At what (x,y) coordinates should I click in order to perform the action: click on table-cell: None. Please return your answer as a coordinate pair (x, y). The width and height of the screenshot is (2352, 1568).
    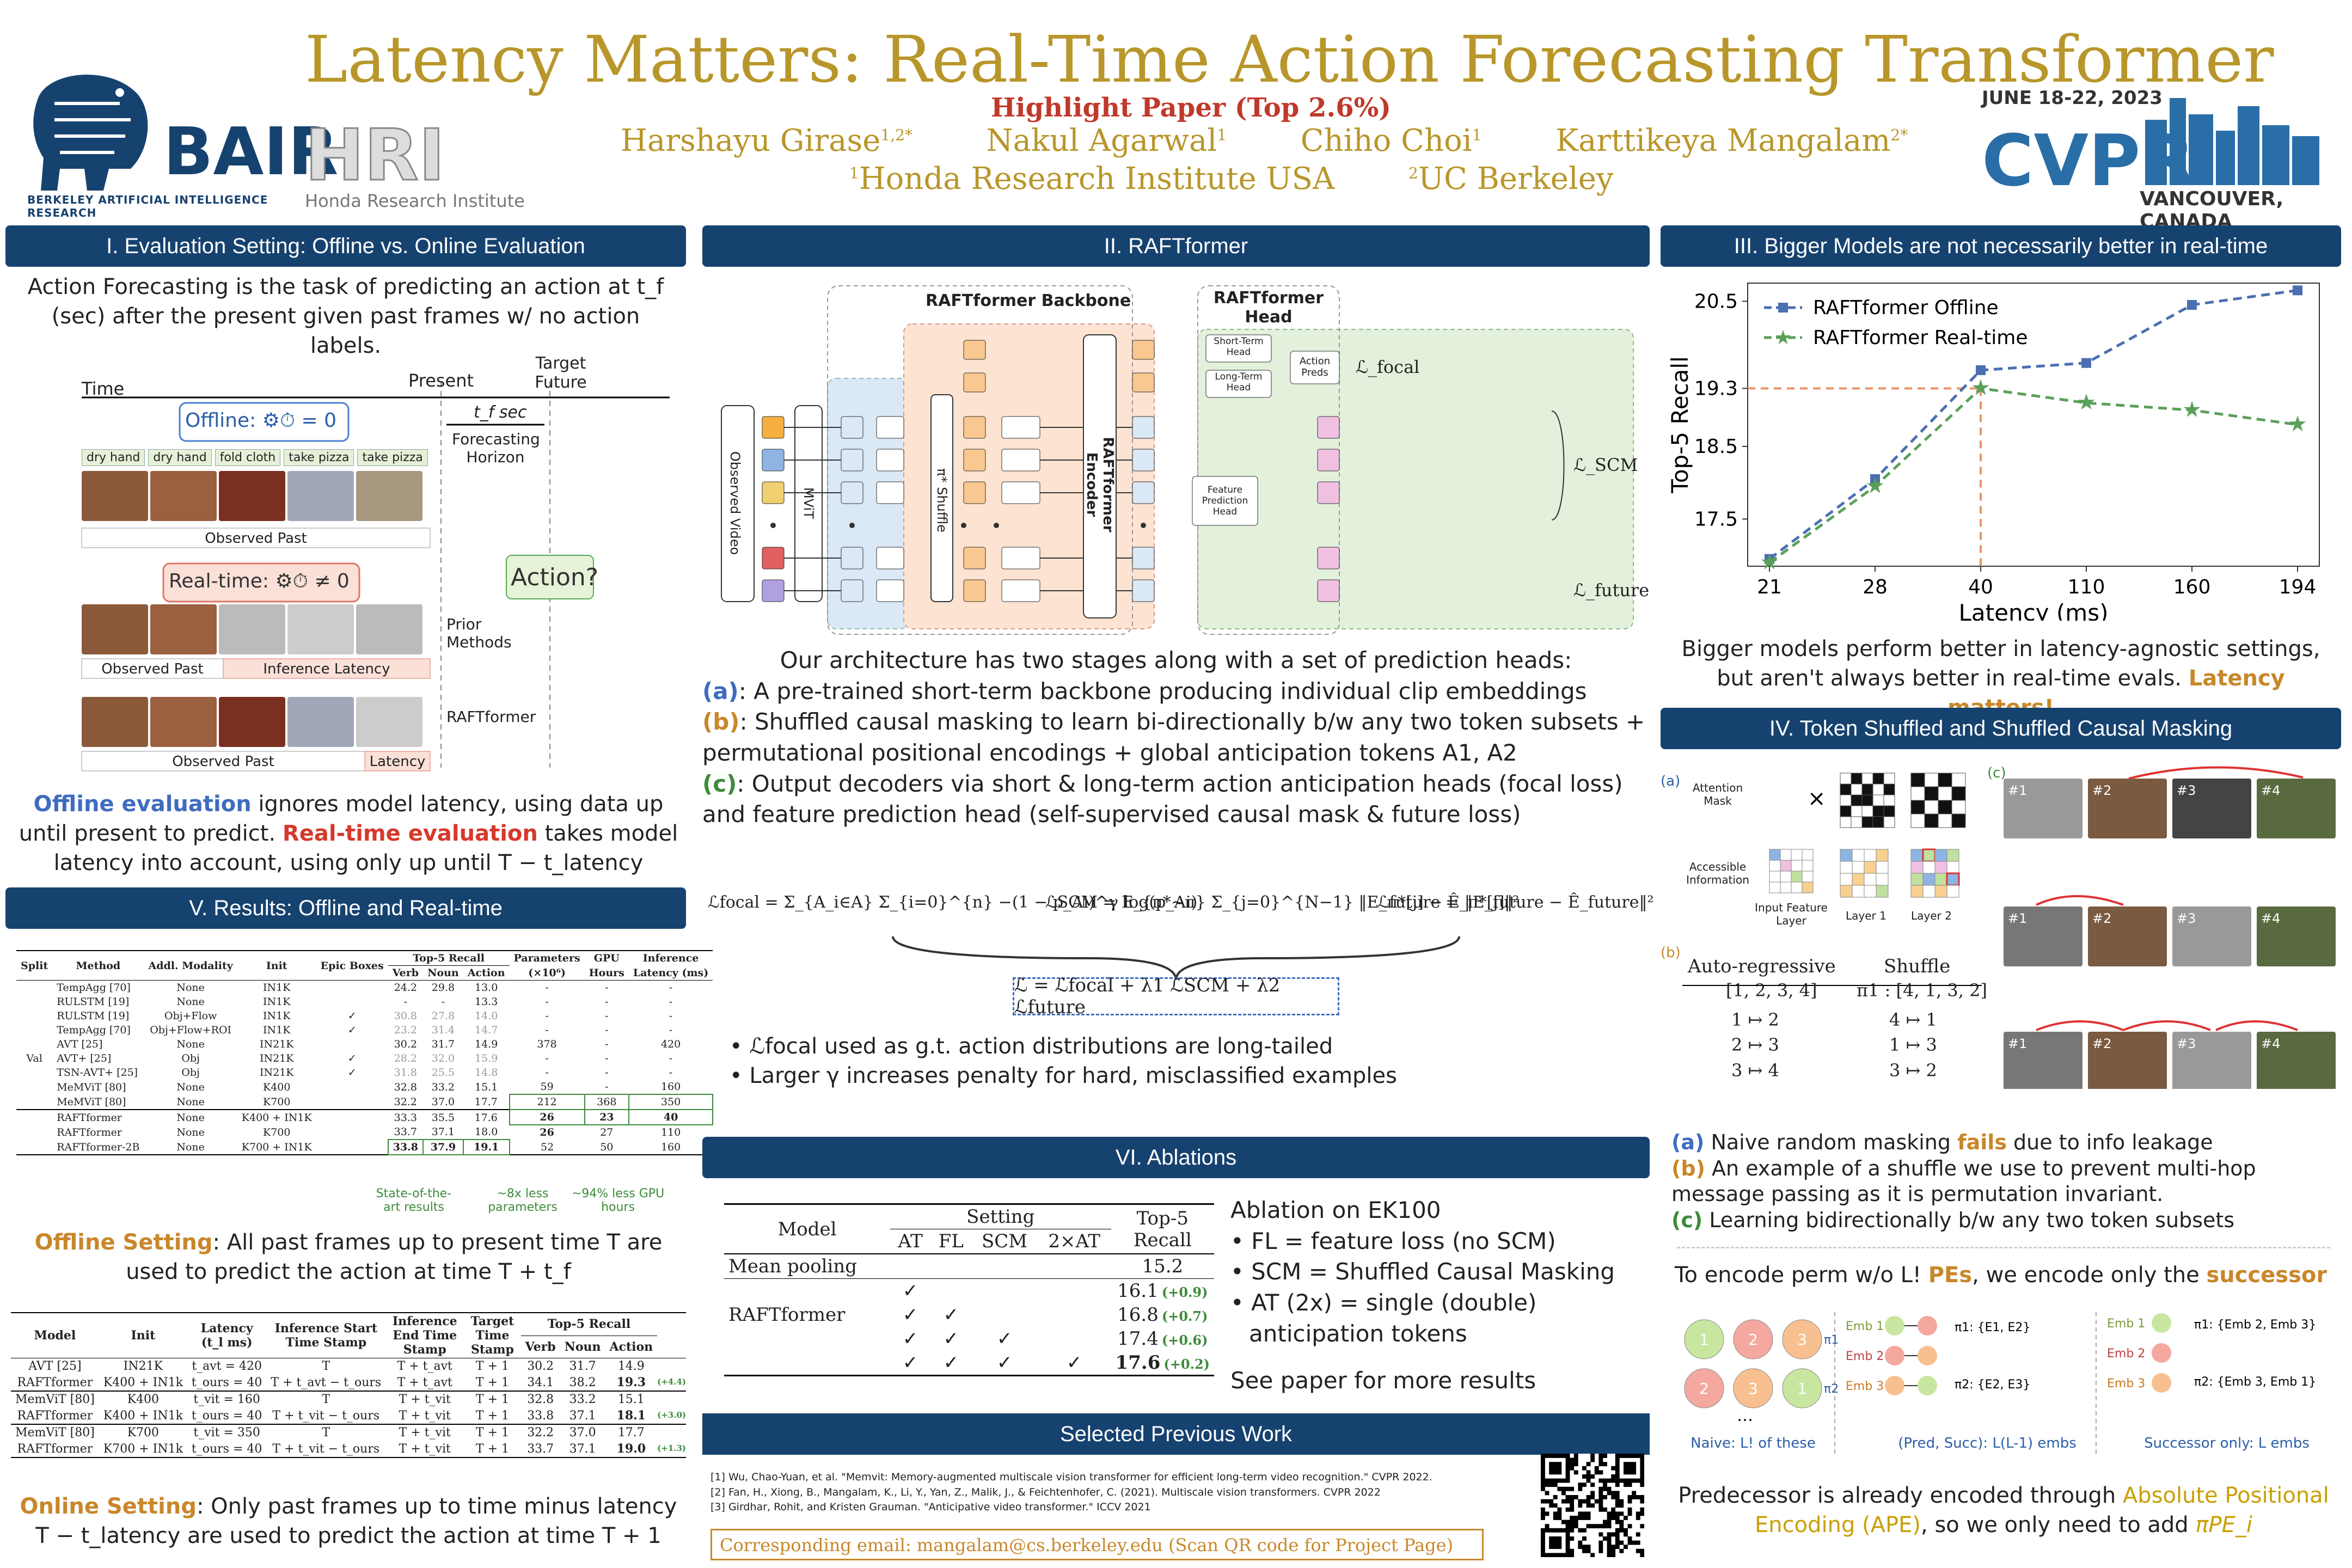
    Looking at the image, I should click on (190, 1087).